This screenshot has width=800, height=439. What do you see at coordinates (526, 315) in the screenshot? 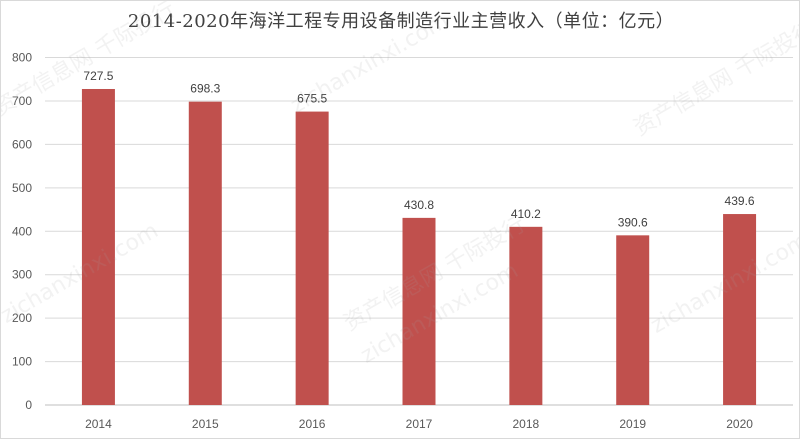
I see `bar-2018` at bounding box center [526, 315].